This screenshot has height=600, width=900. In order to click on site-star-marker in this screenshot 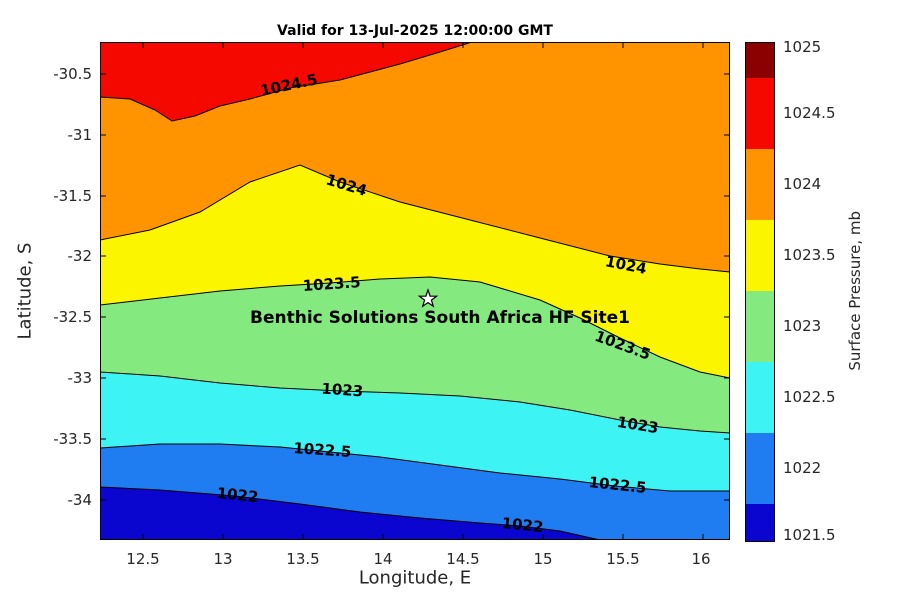, I will do `click(428, 298)`.